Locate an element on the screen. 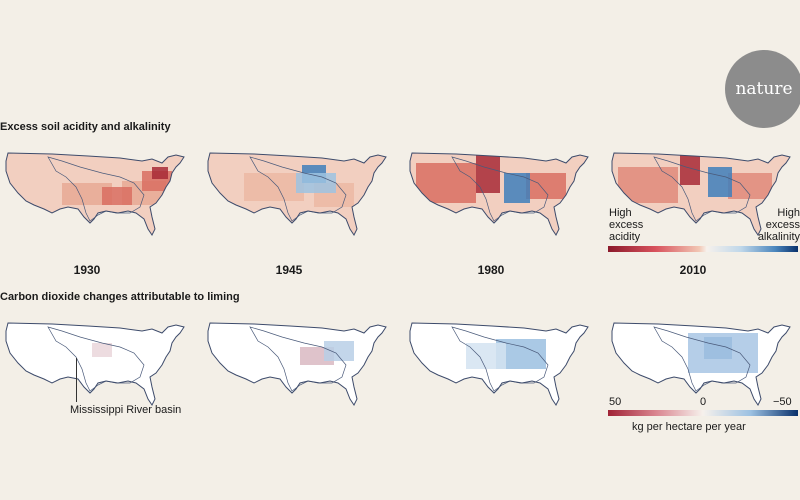  acidity-section-title: Excess soil acidity and alkalinity is located at coordinates (85, 127).